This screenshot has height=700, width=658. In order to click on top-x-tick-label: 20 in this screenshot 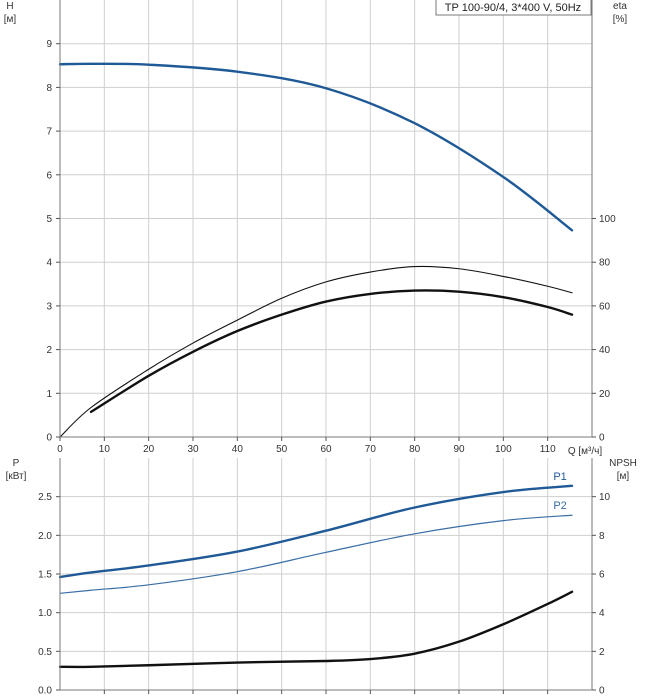, I will do `click(149, 449)`.